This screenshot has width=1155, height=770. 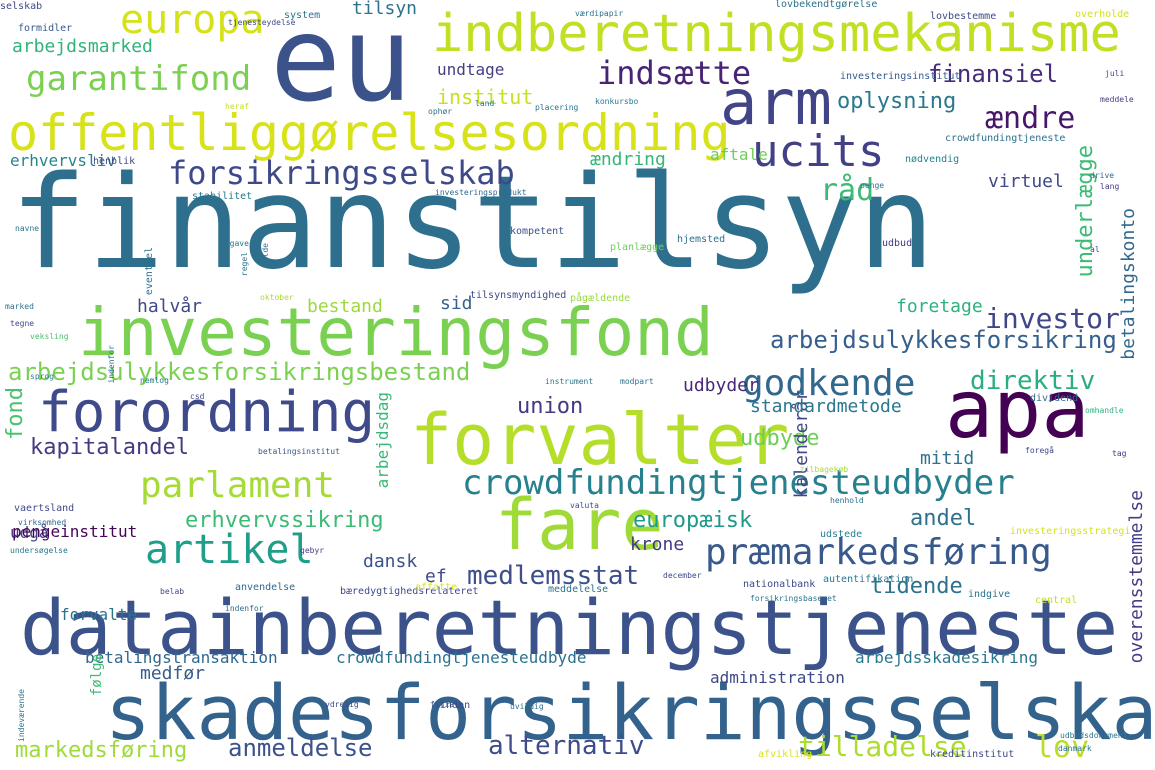 What do you see at coordinates (518, 295) in the screenshot?
I see `cloud-word: tilsynsmyndighed` at bounding box center [518, 295].